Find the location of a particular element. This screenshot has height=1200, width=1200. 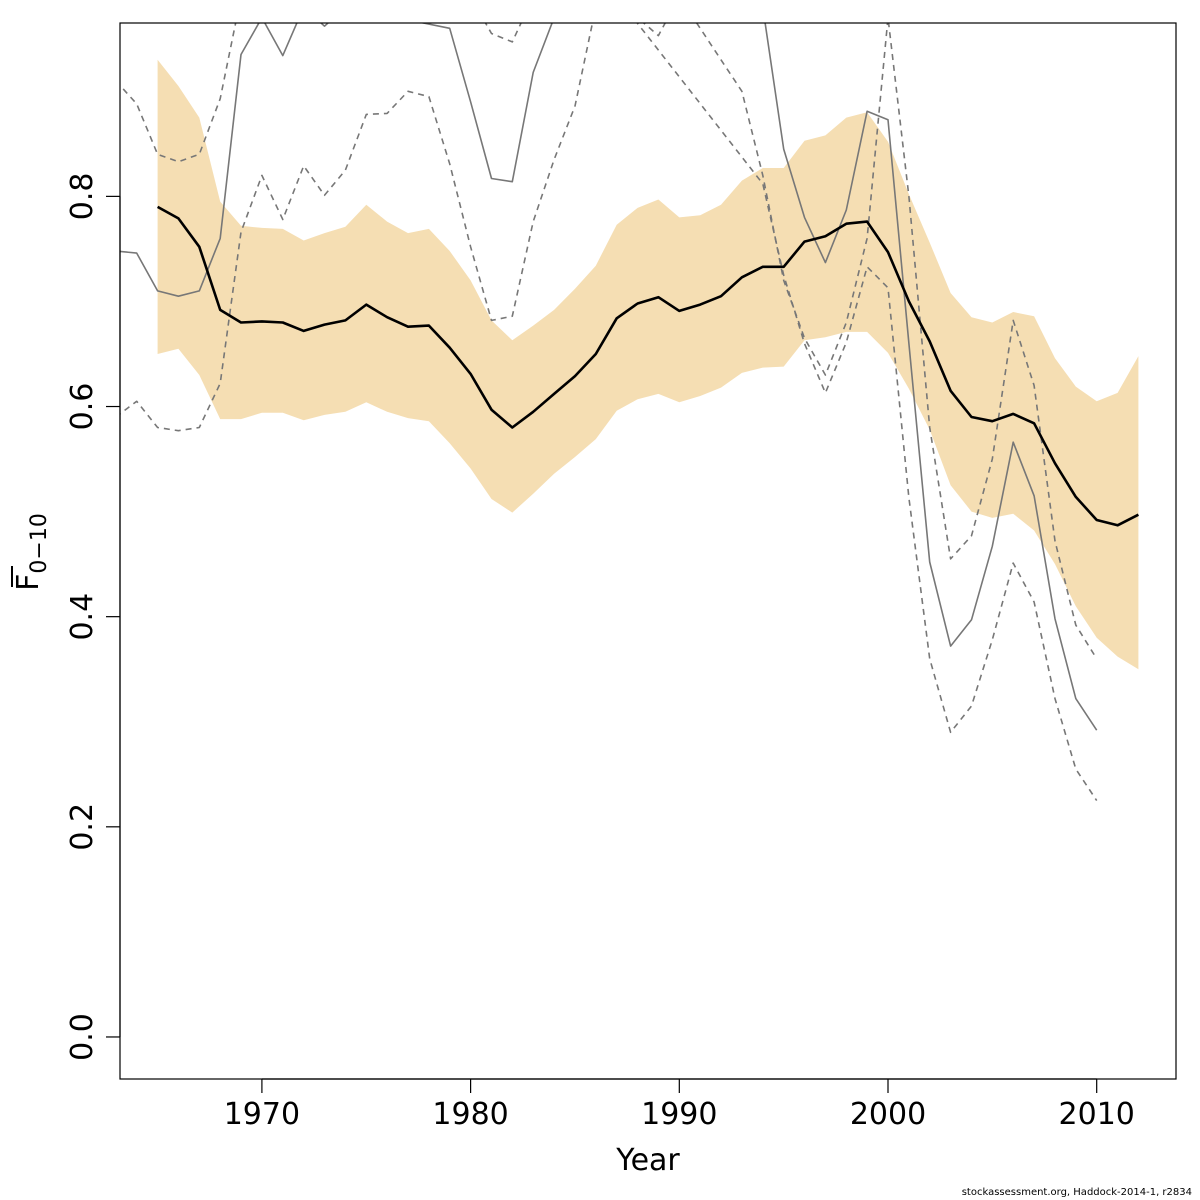

y-tick-label: 0.8 is located at coordinates (82, 197).